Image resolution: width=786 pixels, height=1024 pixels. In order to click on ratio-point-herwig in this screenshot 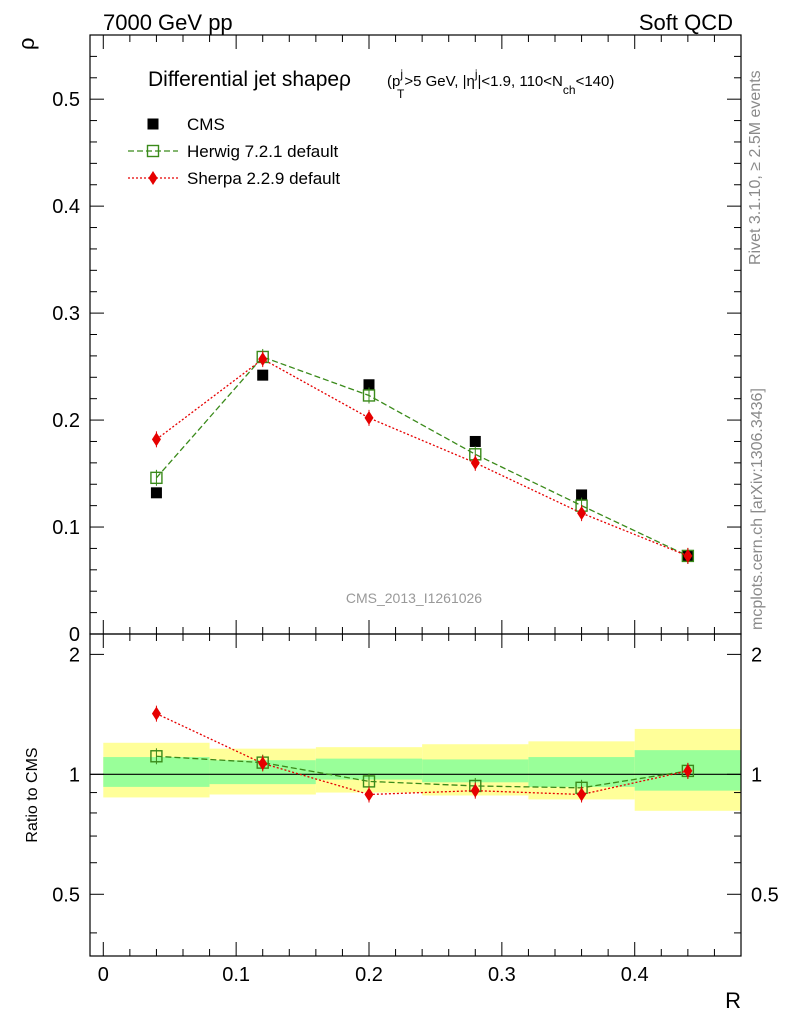, I will do `click(156, 756)`.